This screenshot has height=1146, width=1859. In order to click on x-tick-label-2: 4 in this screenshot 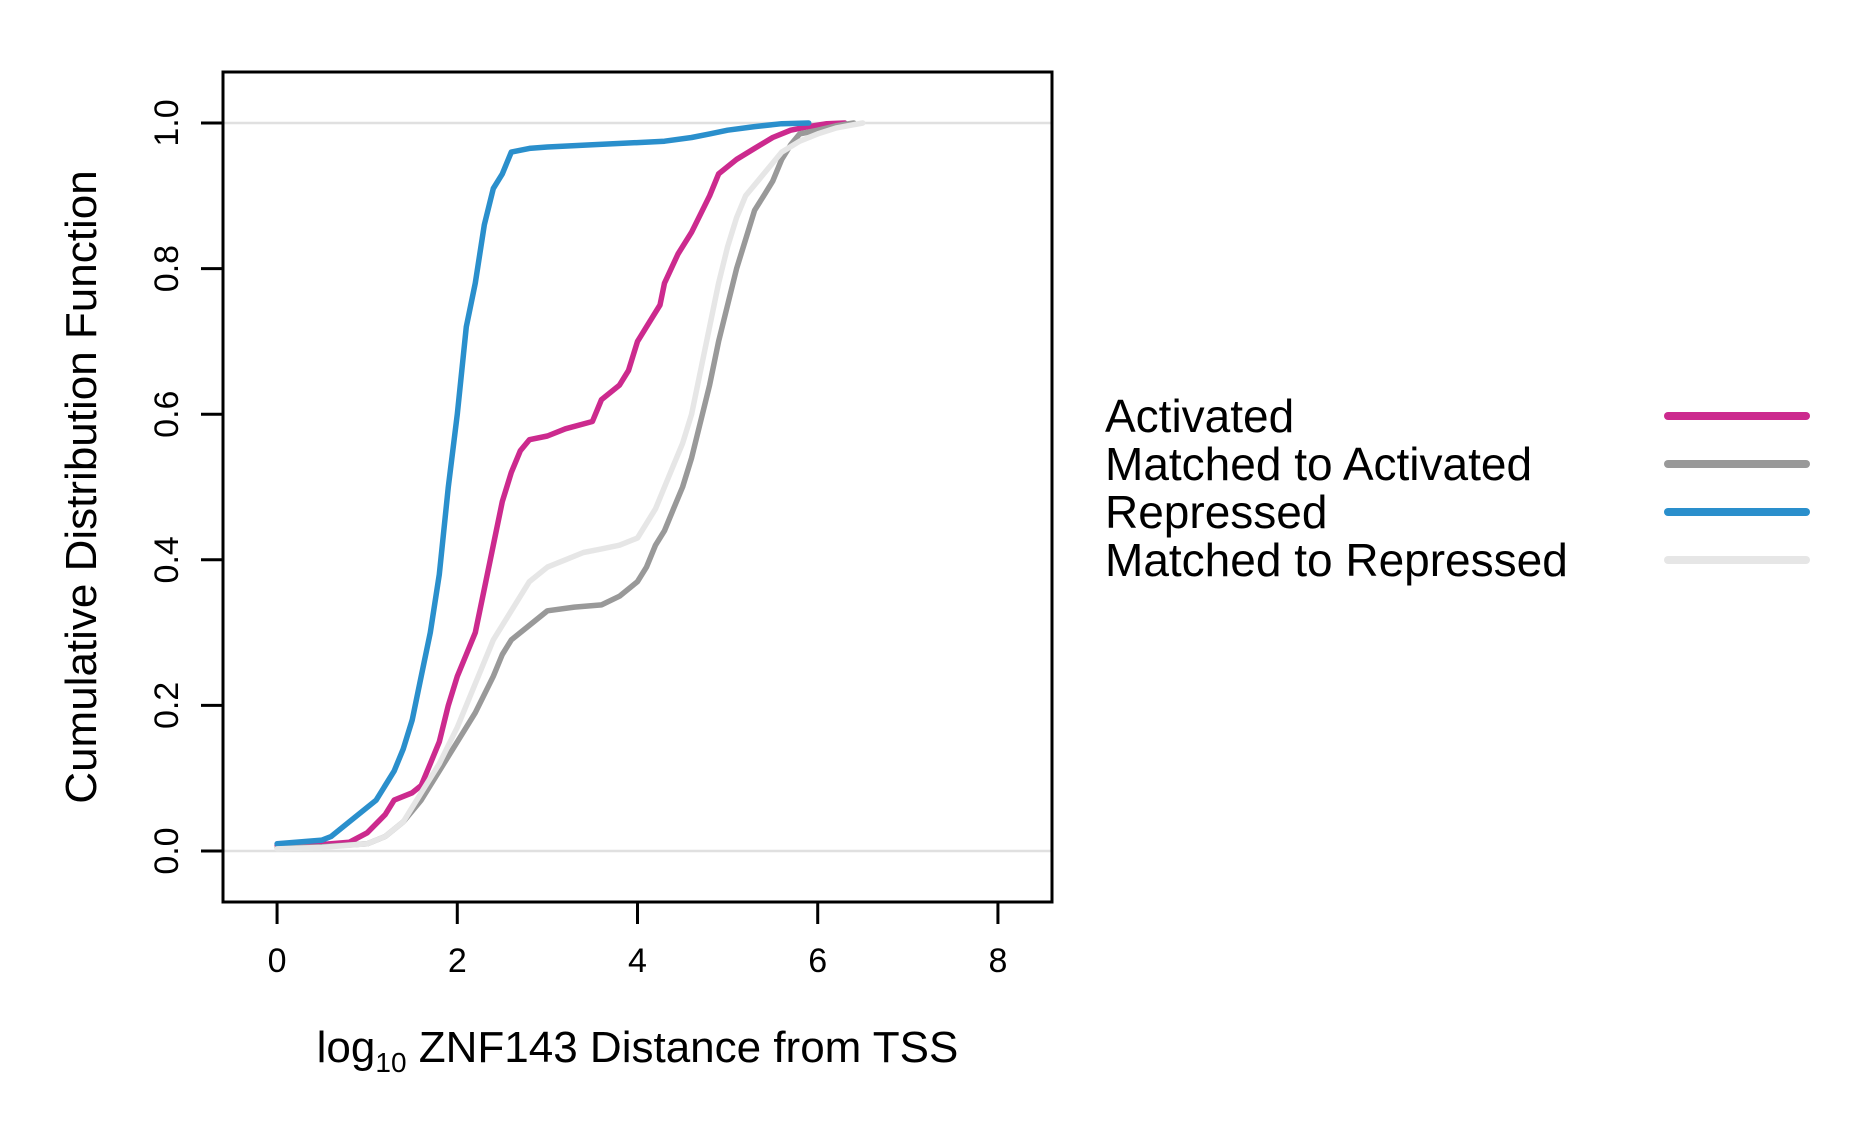, I will do `click(637, 961)`.